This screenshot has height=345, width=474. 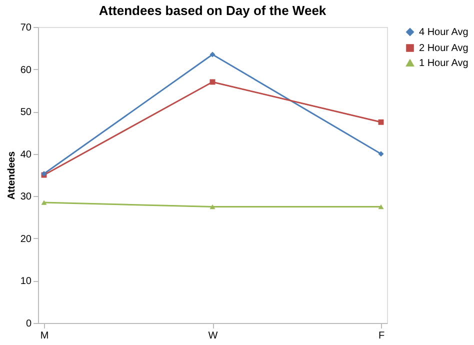 I want to click on y-tick-label: 70, so click(x=26, y=28).